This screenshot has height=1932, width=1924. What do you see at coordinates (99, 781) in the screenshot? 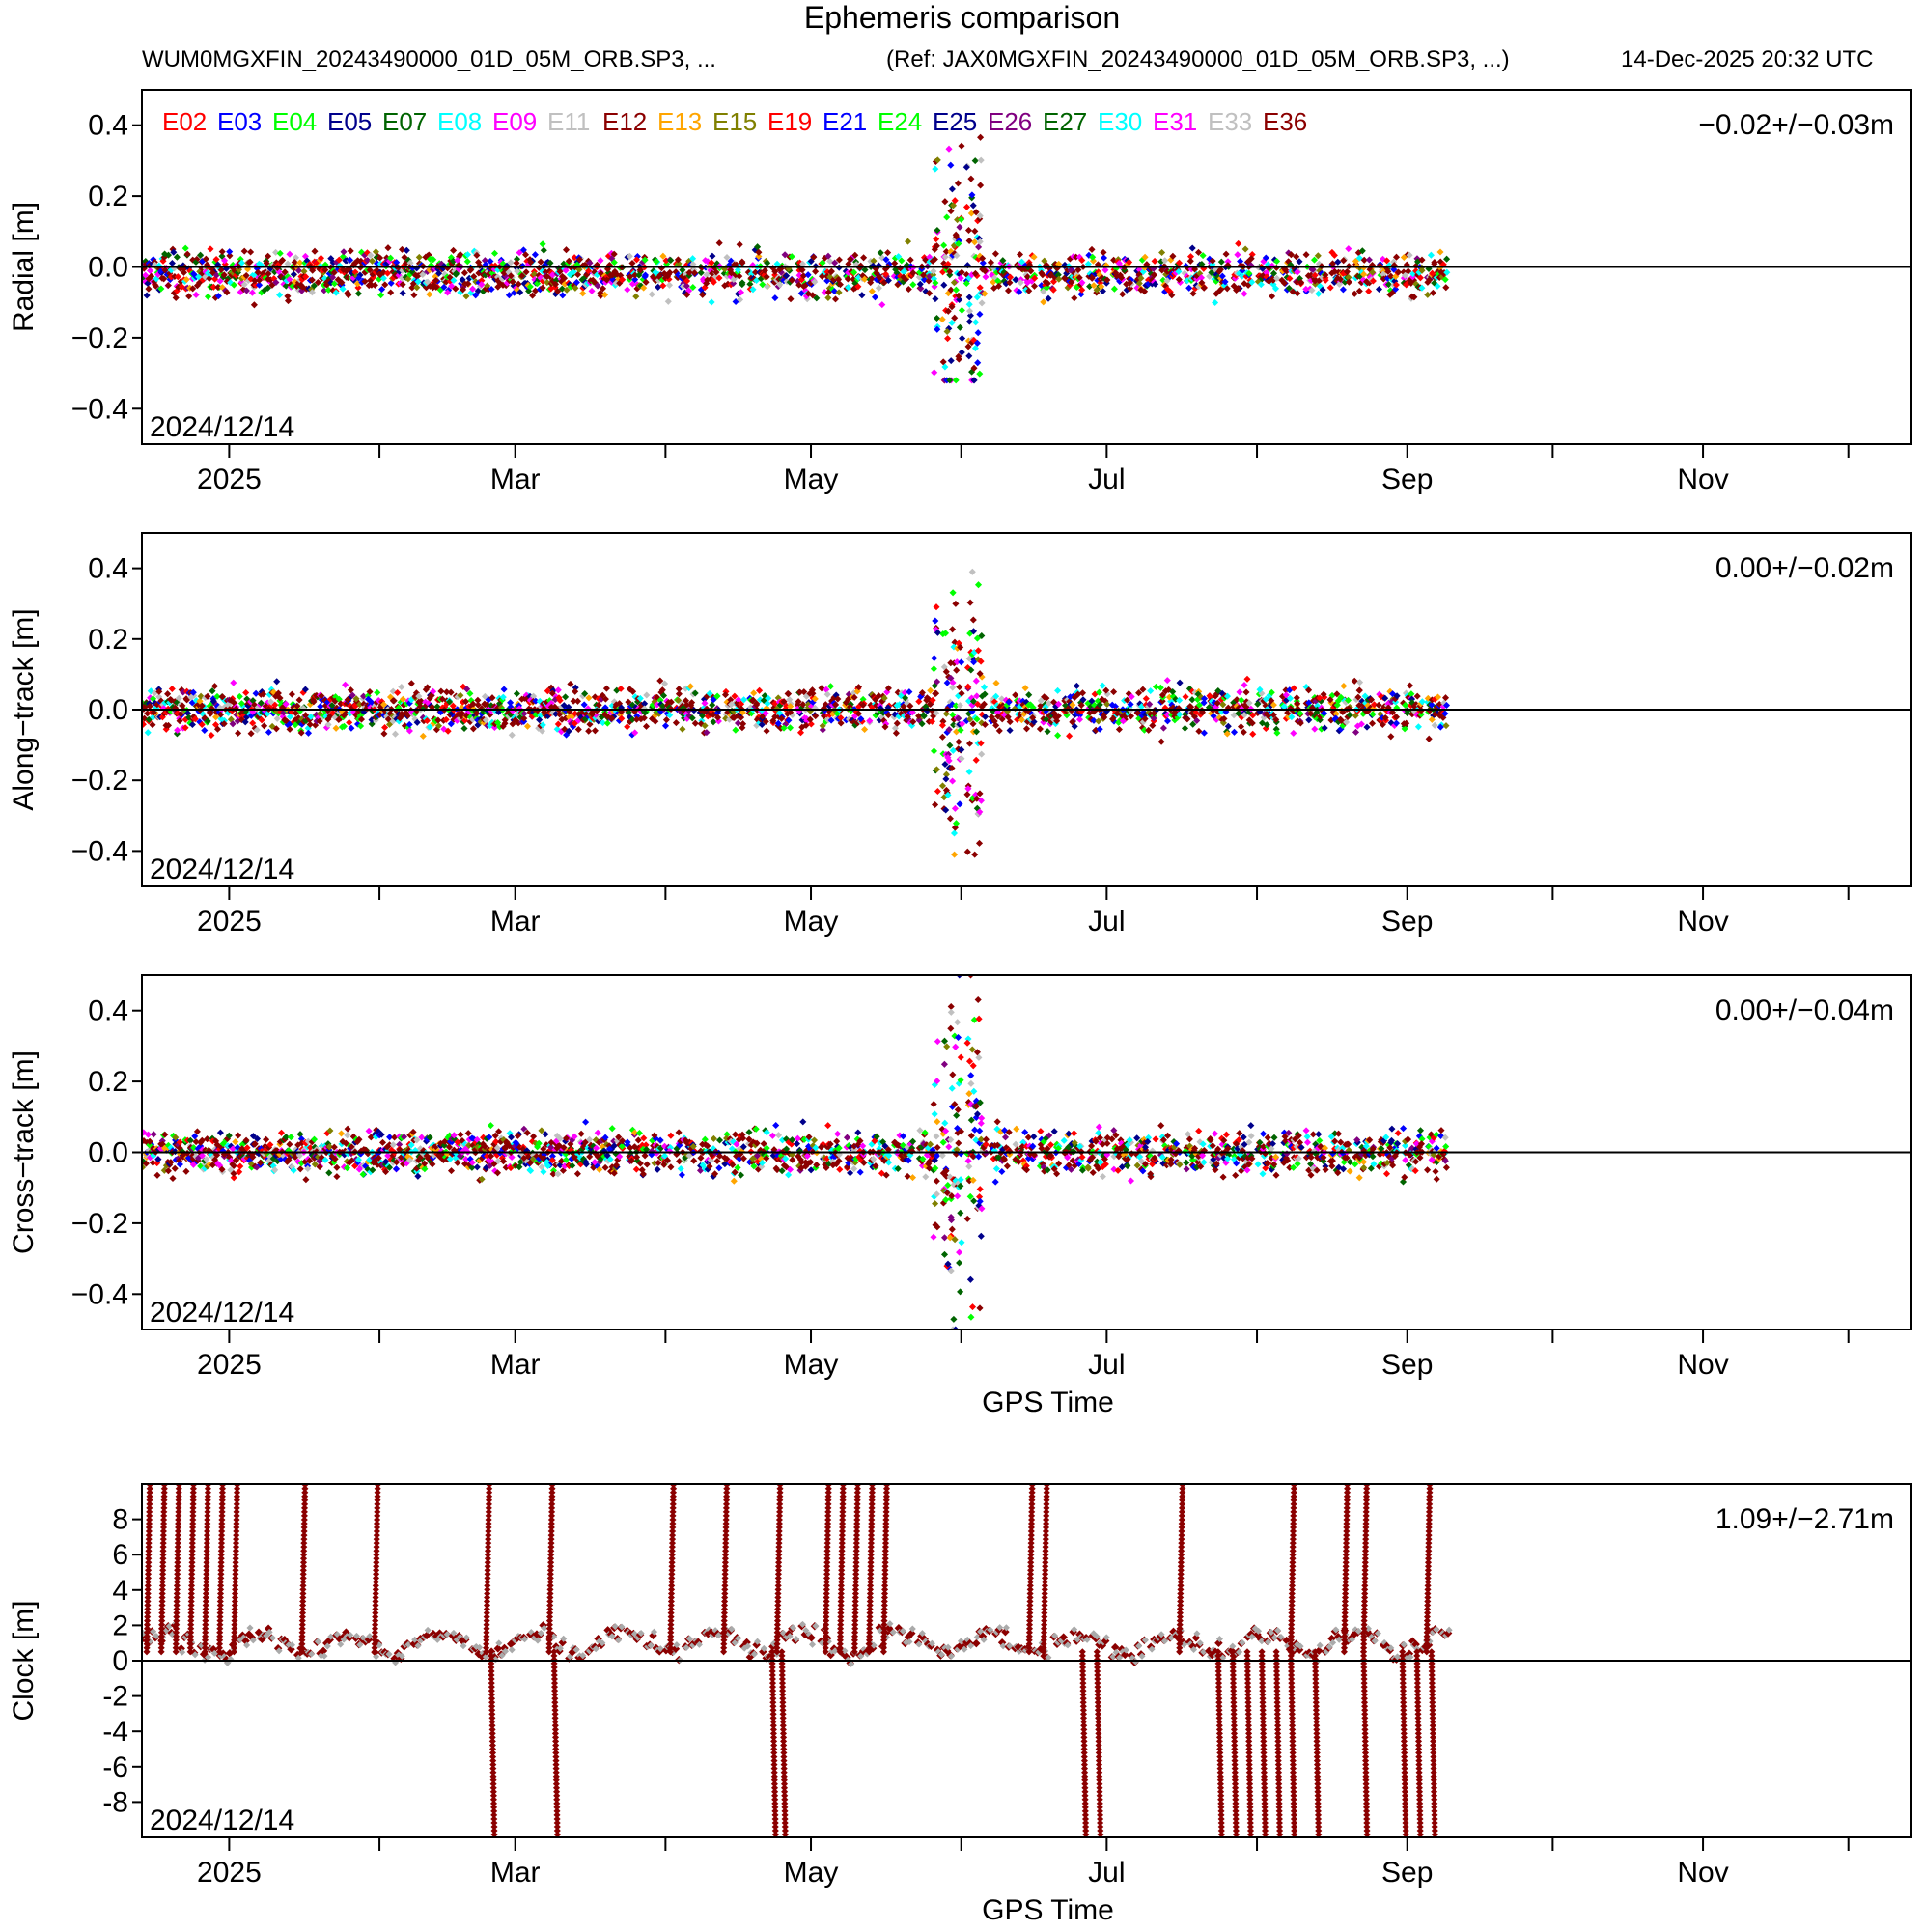
I see `y-tick-label: −0.2` at bounding box center [99, 781].